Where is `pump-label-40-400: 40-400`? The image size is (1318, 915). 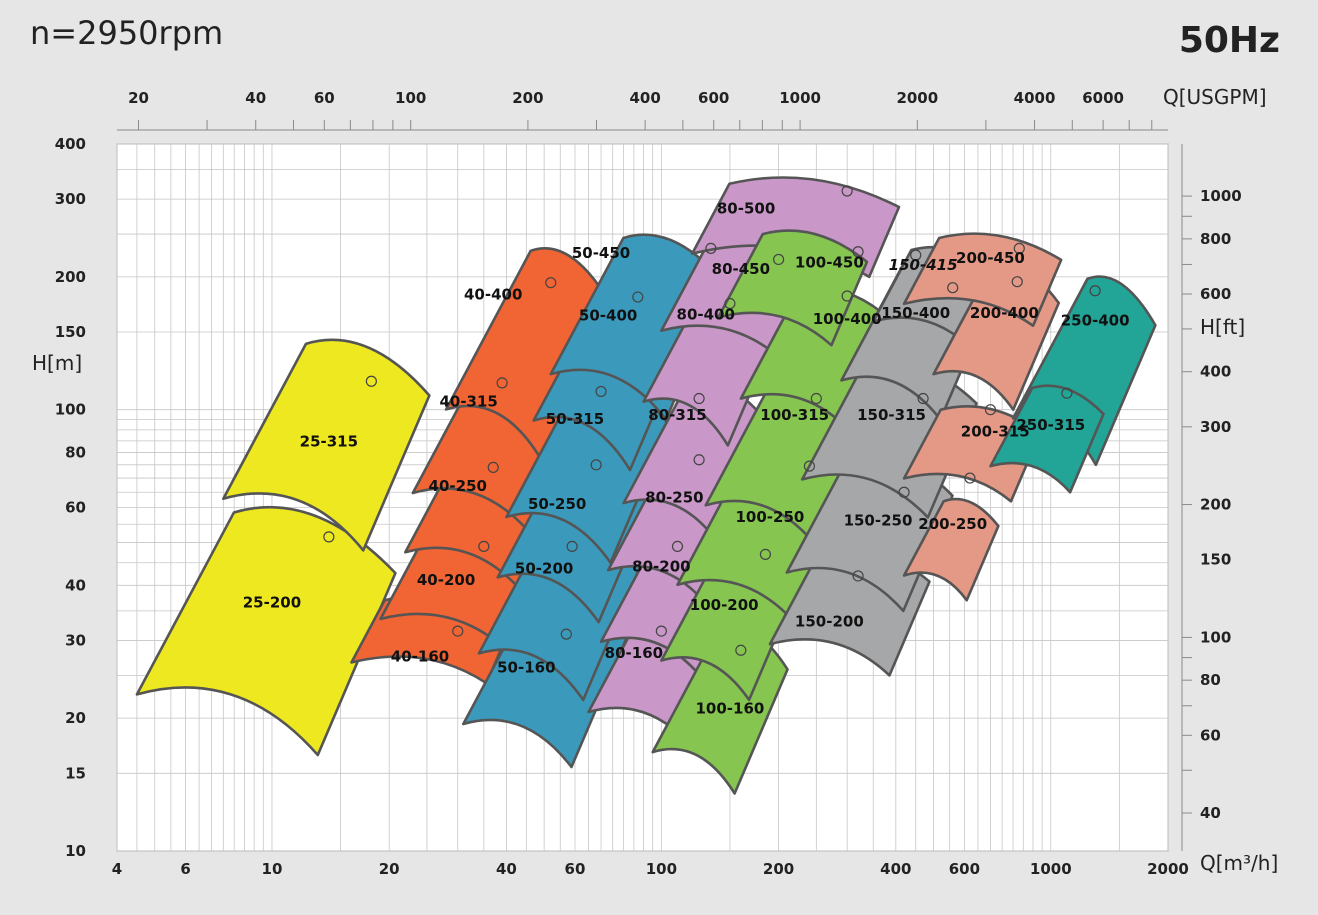 pump-label-40-400: 40-400 is located at coordinates (493, 294).